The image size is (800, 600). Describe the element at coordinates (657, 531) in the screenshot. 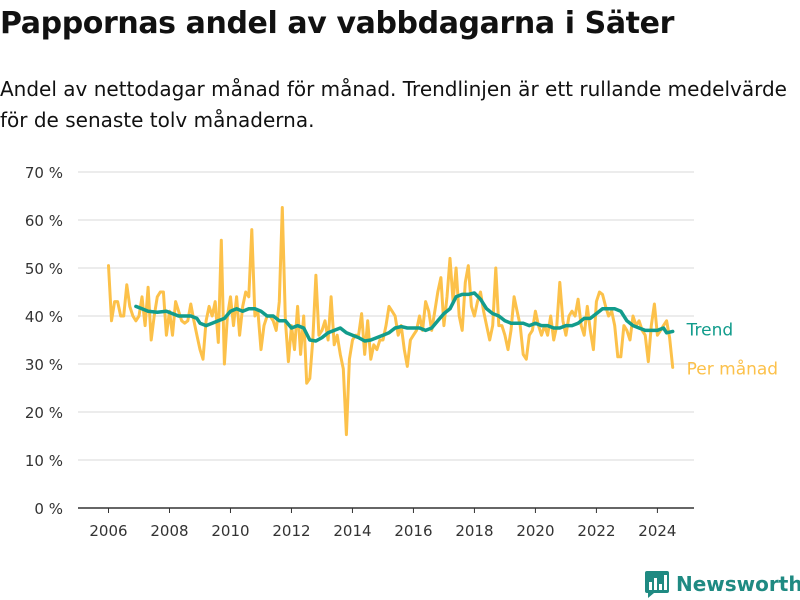

I see `x-tick-label: 2024` at that location.